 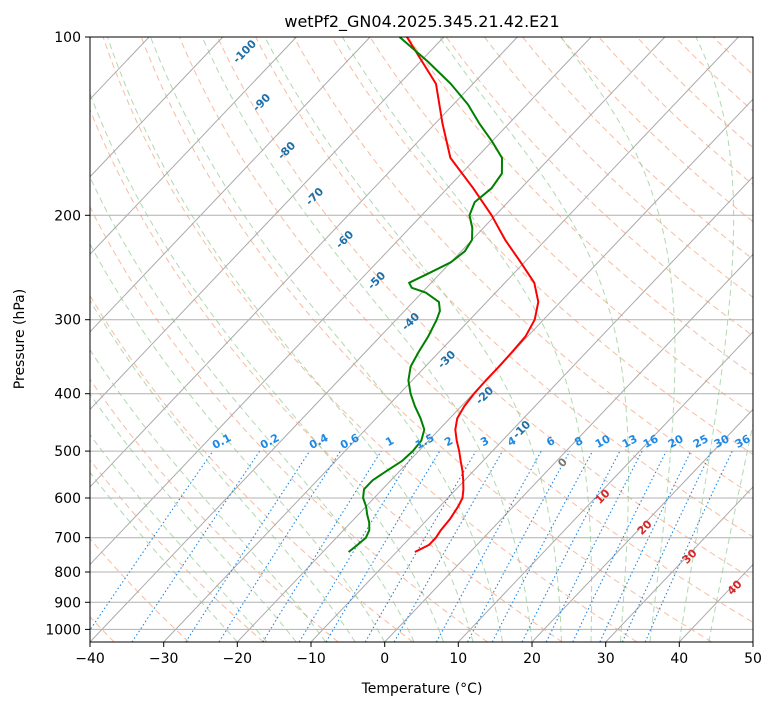 What do you see at coordinates (67, 573) in the screenshot?
I see `y-tick-label: 800` at bounding box center [67, 573].